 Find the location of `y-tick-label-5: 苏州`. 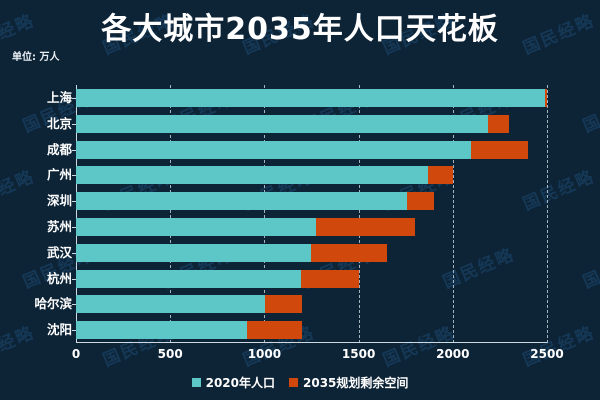

y-tick-label-5: 苏州 is located at coordinates (59, 226).